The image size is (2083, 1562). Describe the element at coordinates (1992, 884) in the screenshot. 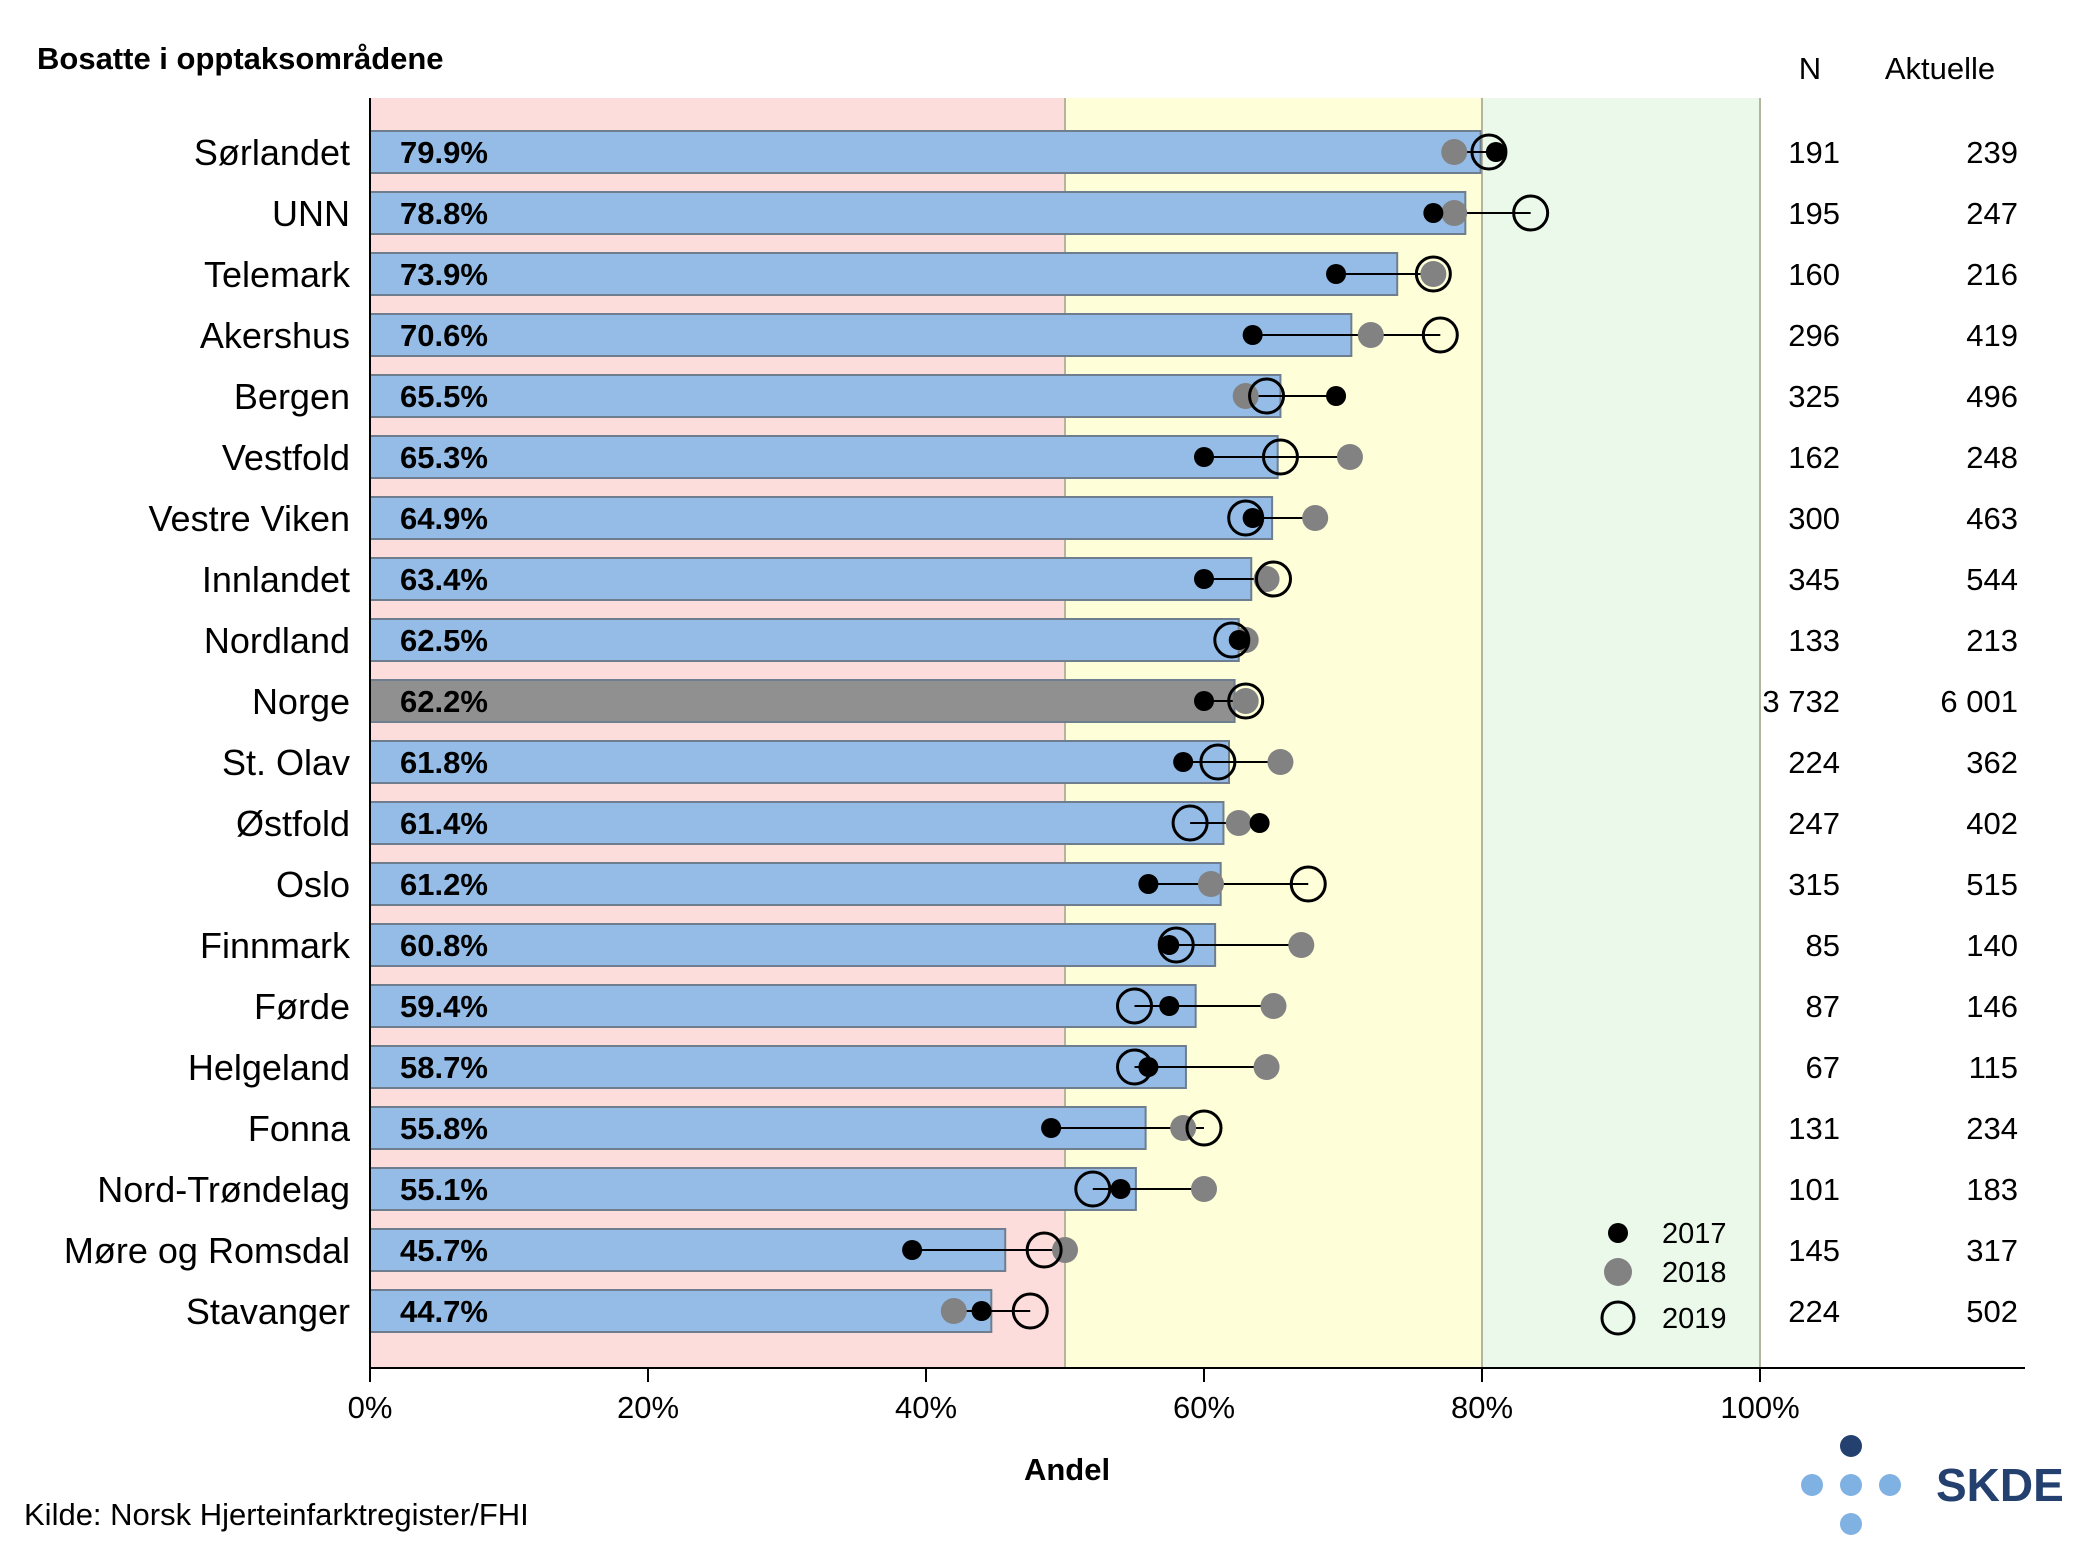

I see `aktuelle-value: 515` at that location.